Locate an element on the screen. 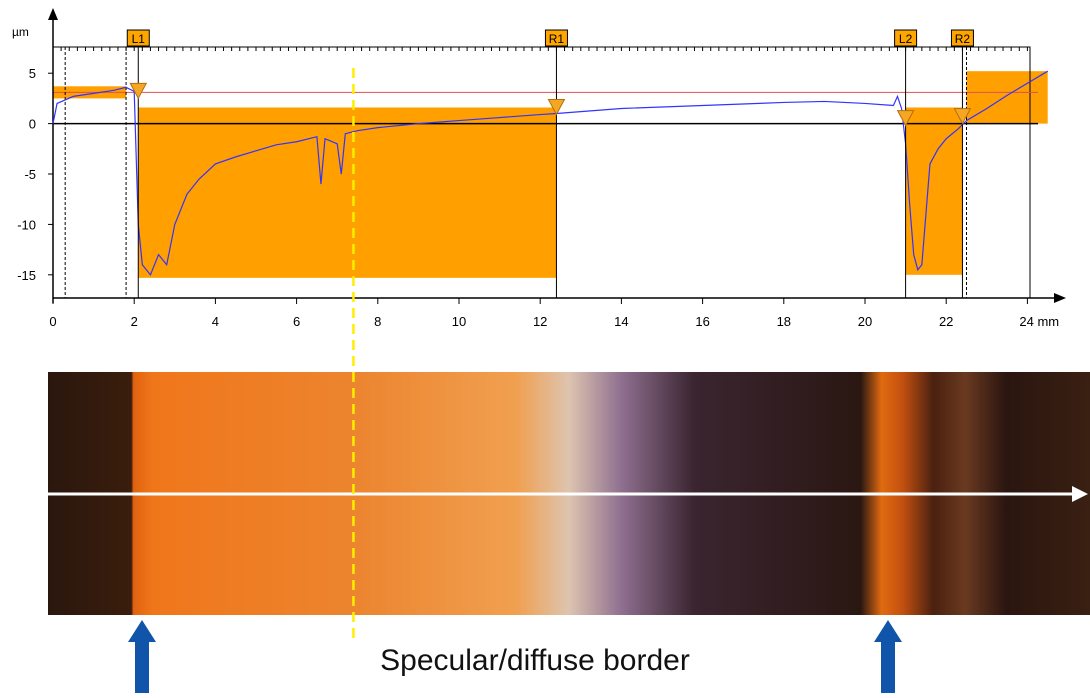 The width and height of the screenshot is (1090, 698). x-tick-label: 14 is located at coordinates (621, 321).